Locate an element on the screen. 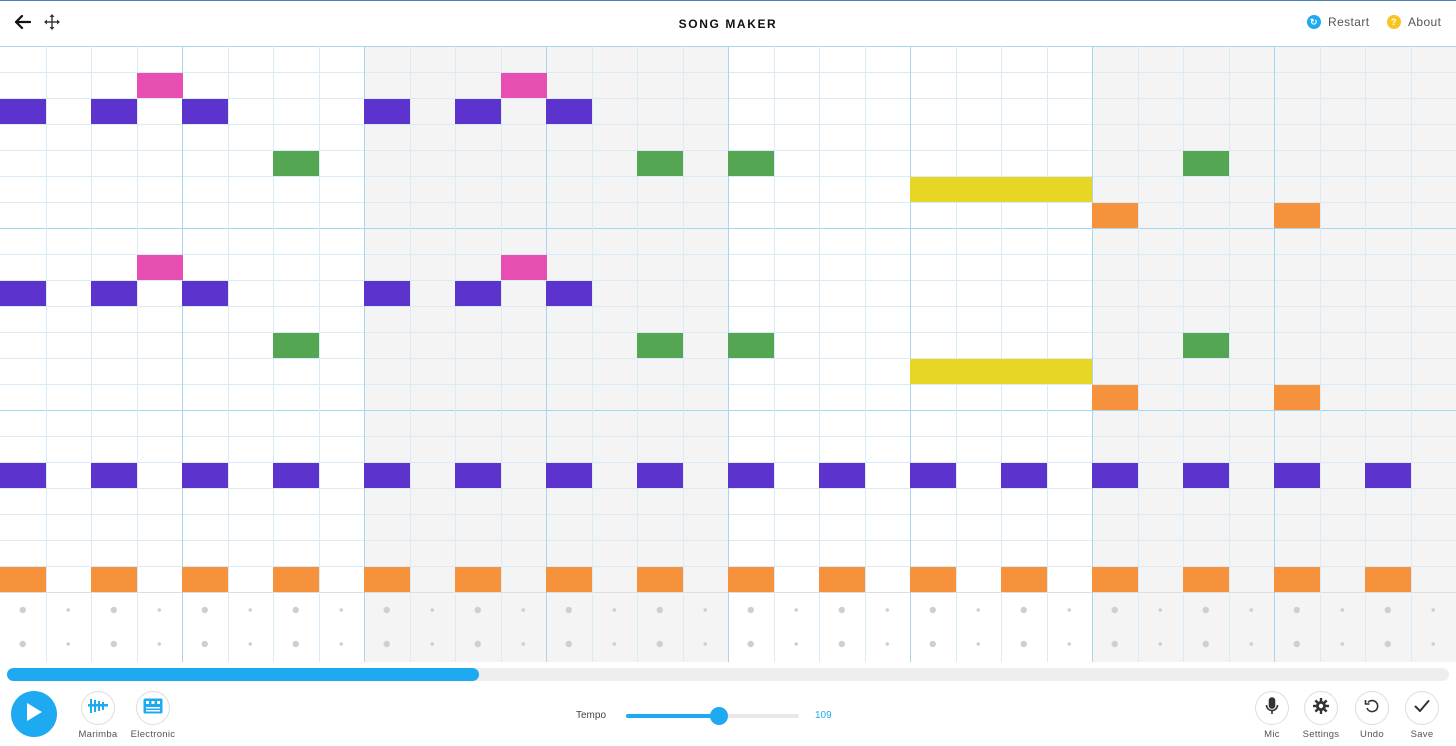  restart-button: ↻ Restart is located at coordinates (1338, 22).